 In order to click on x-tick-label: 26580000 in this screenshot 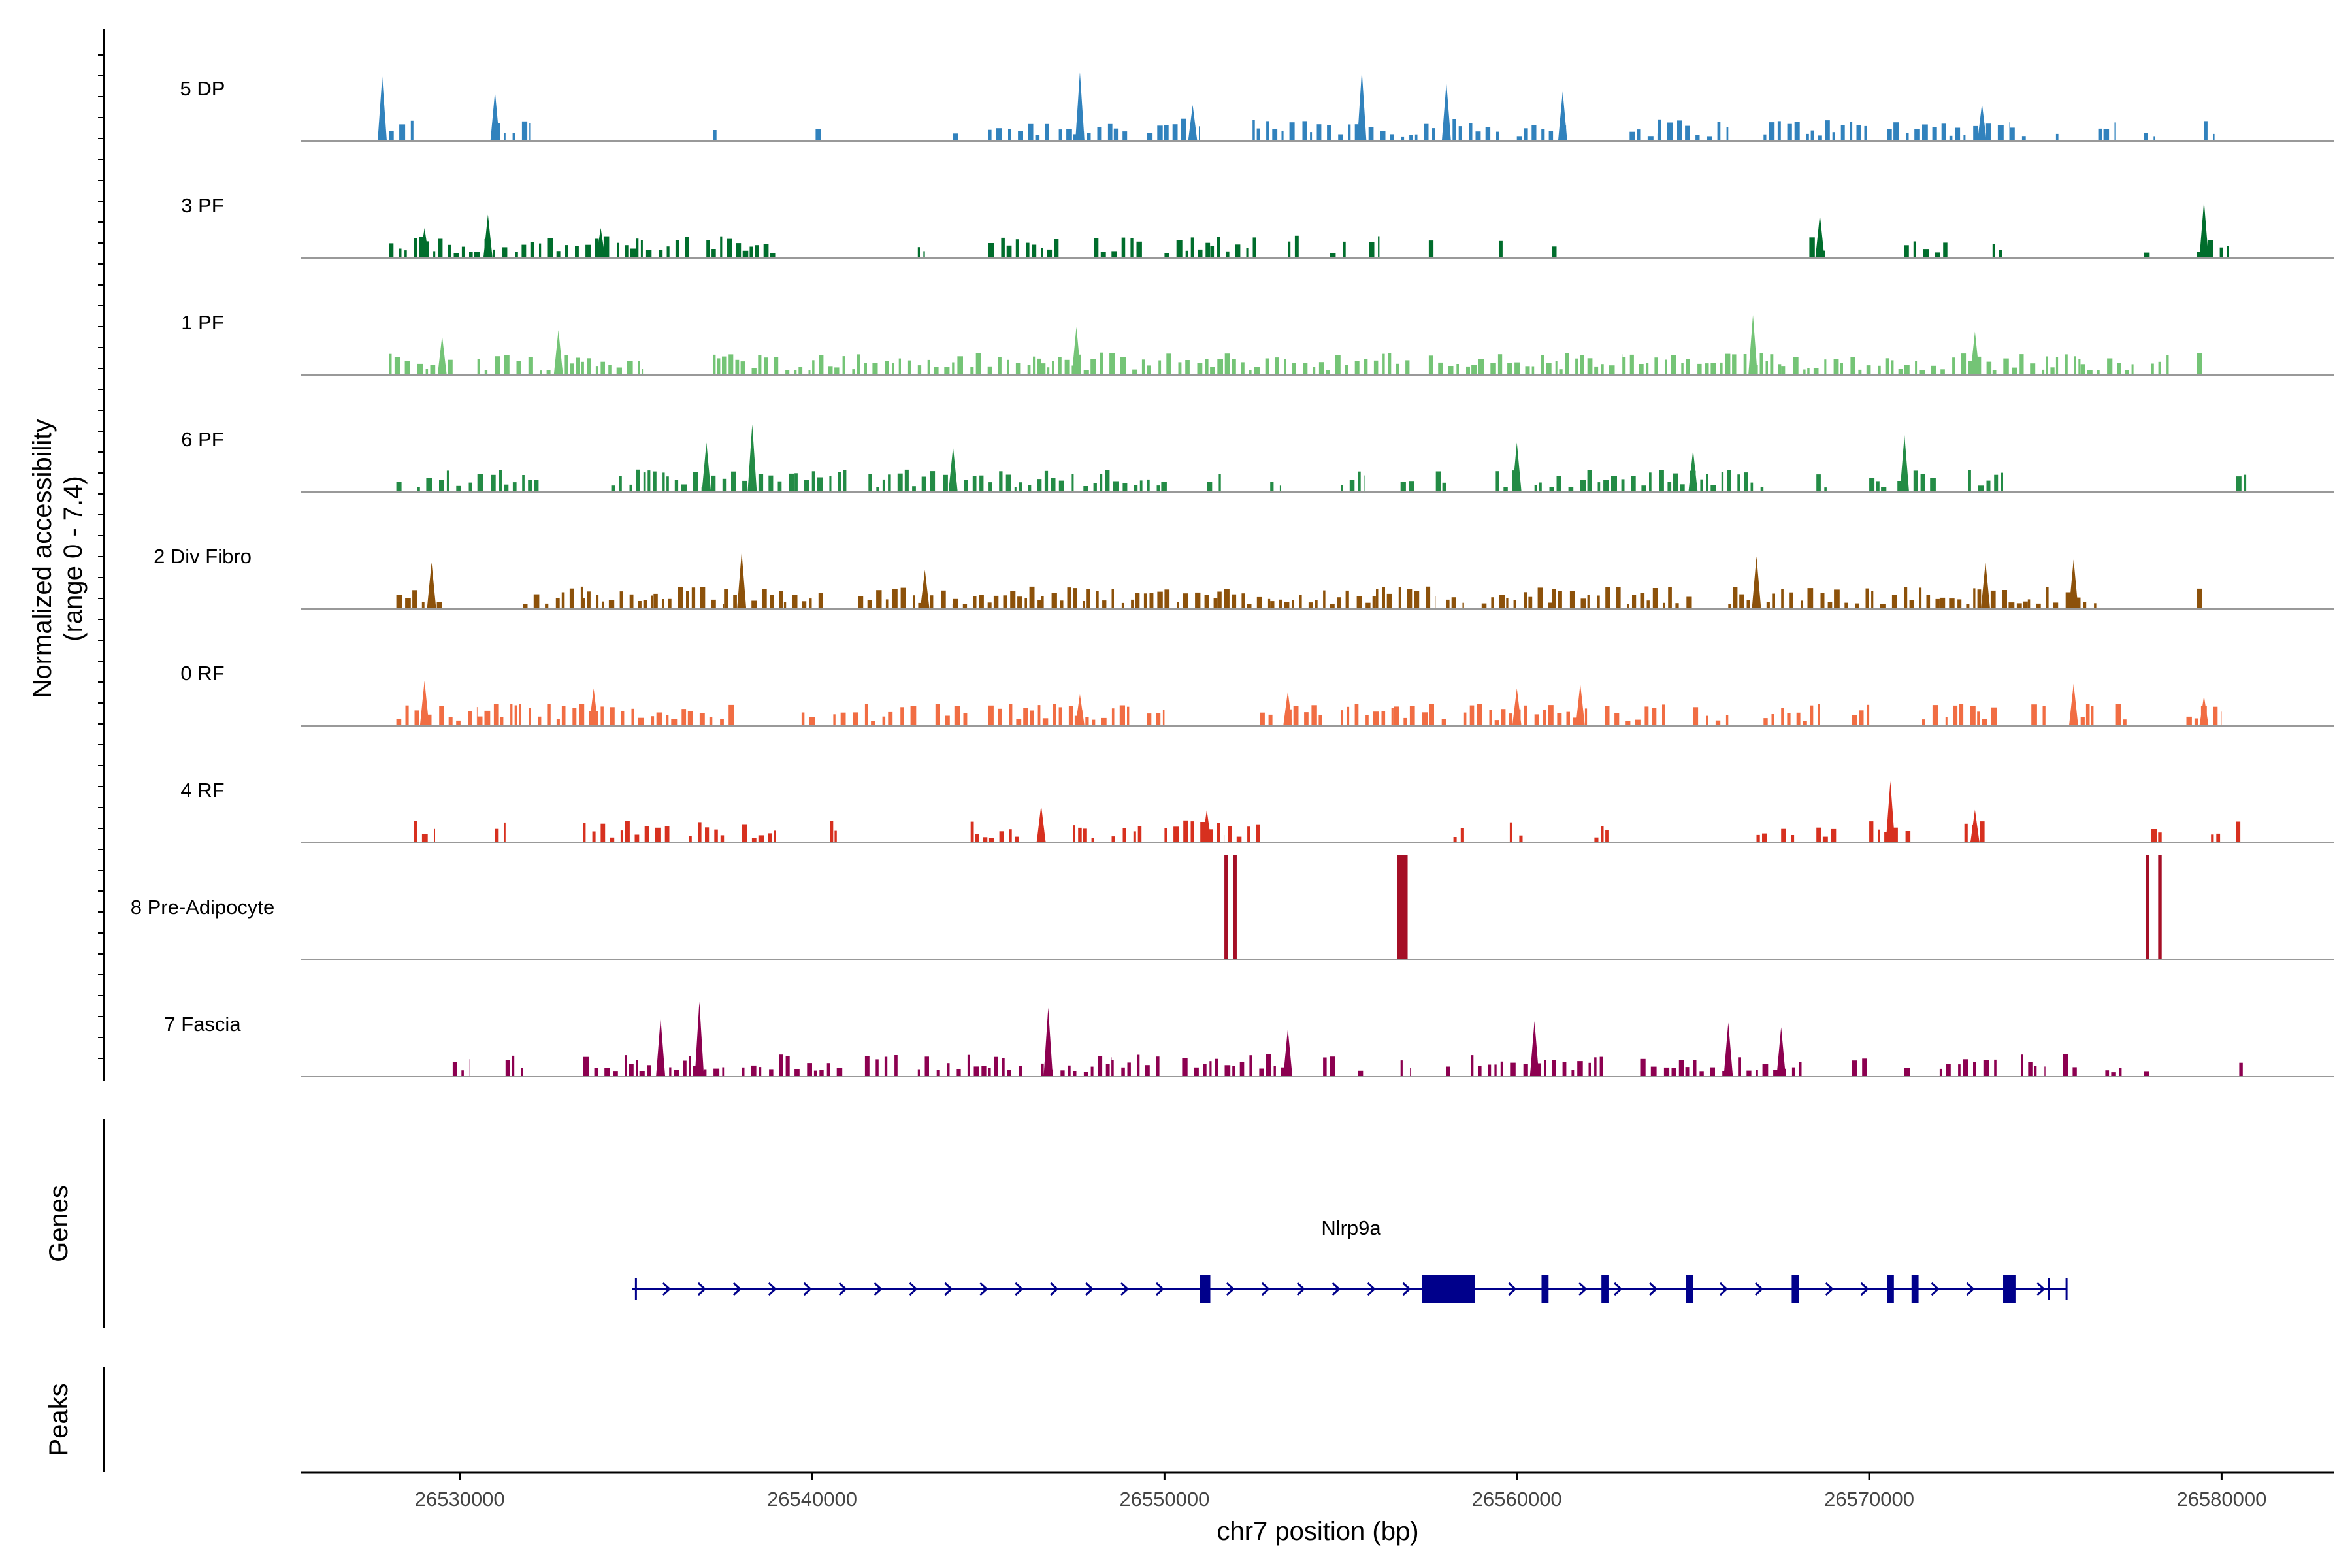, I will do `click(2221, 1499)`.